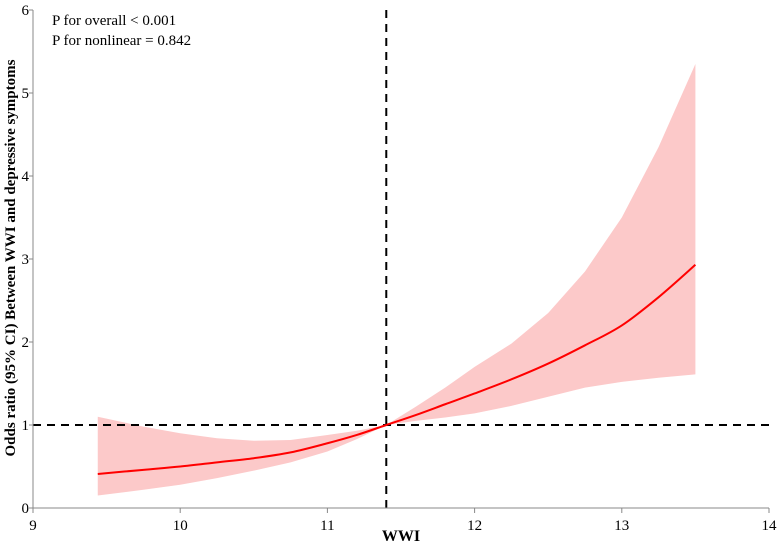 The width and height of the screenshot is (778, 551). I want to click on y-tick-label: 0, so click(26, 509).